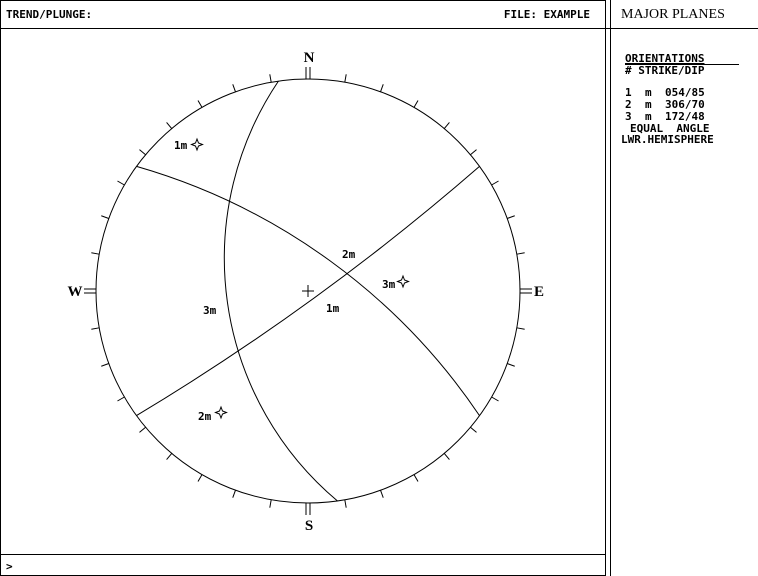  What do you see at coordinates (547, 14) in the screenshot?
I see `header-right: FILE: EXAMPLE` at bounding box center [547, 14].